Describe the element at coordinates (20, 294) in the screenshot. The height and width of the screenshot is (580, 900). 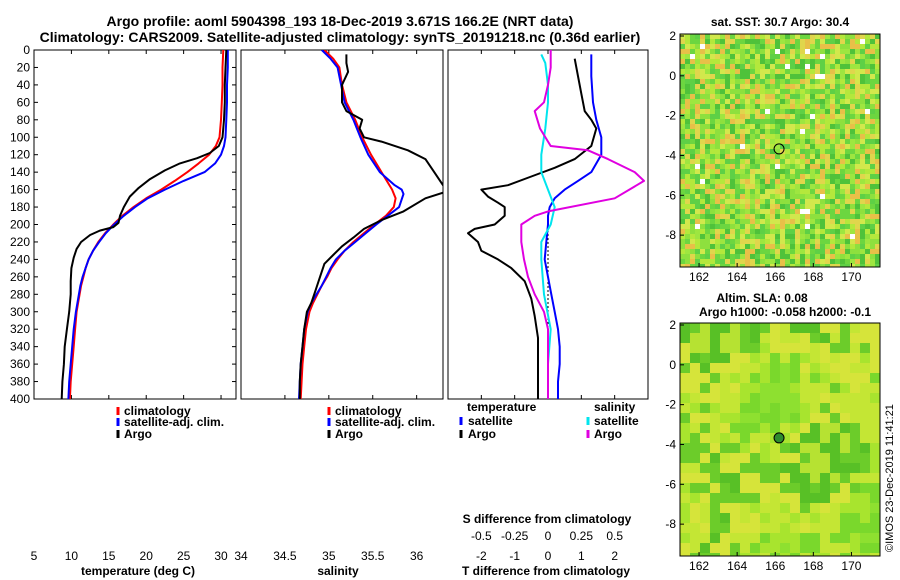
I see `y-tick-label: 280` at that location.